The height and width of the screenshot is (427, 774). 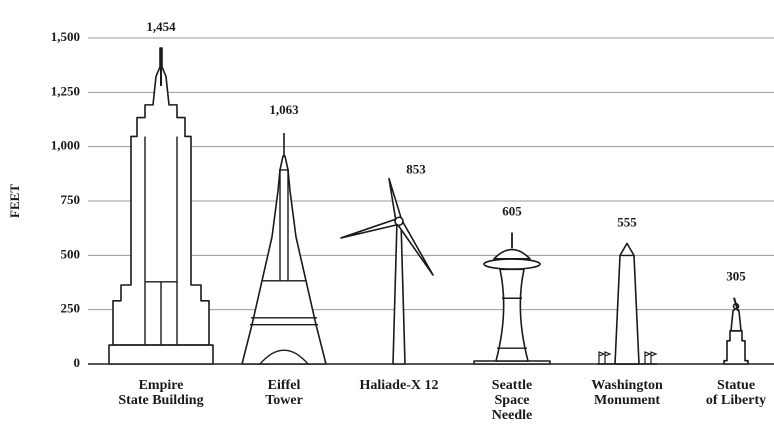 I want to click on y-tick-label: 250, so click(x=71, y=308).